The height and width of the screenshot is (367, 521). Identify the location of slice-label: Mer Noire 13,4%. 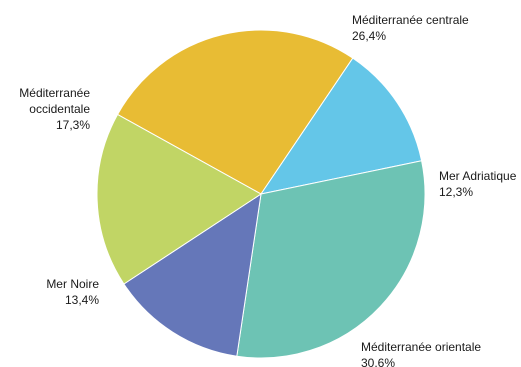
(72, 292).